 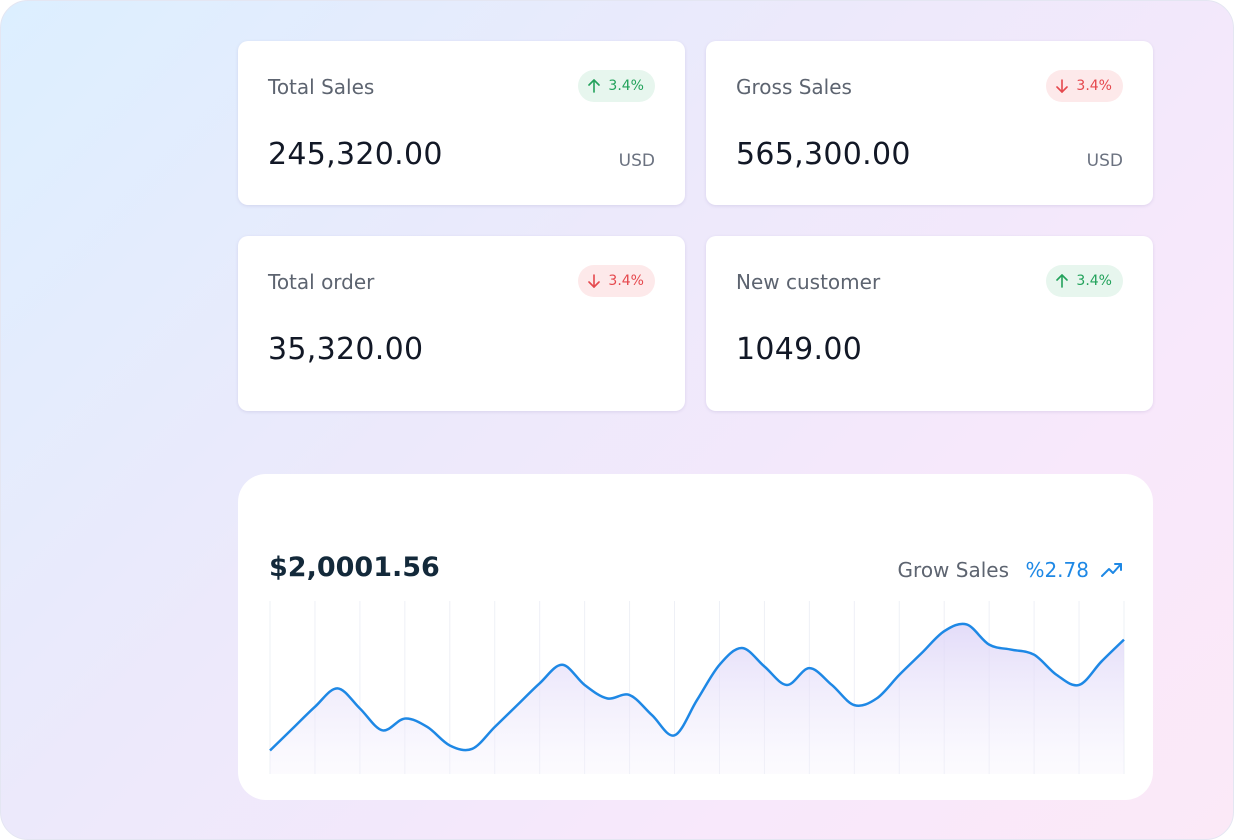 I want to click on stat-card: Total order 3.4% 35,320.00, so click(x=461, y=323).